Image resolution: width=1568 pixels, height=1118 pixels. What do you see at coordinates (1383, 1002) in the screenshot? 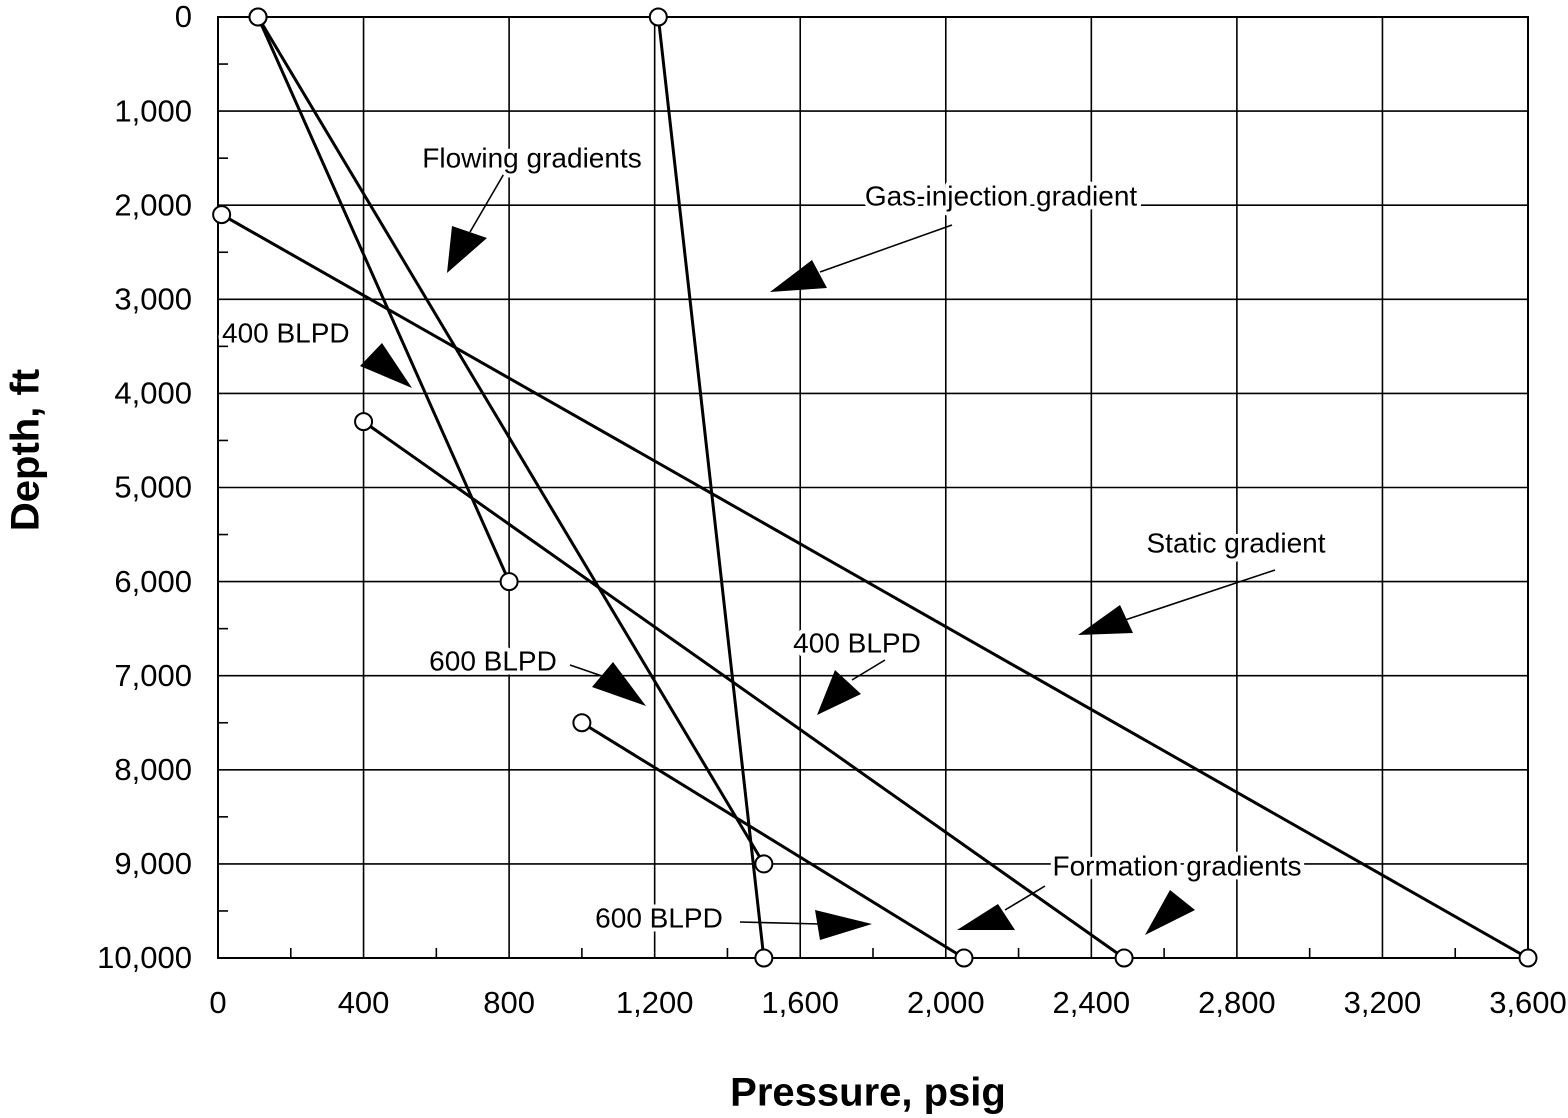
I see `x-tick-label: 3,200` at bounding box center [1383, 1002].